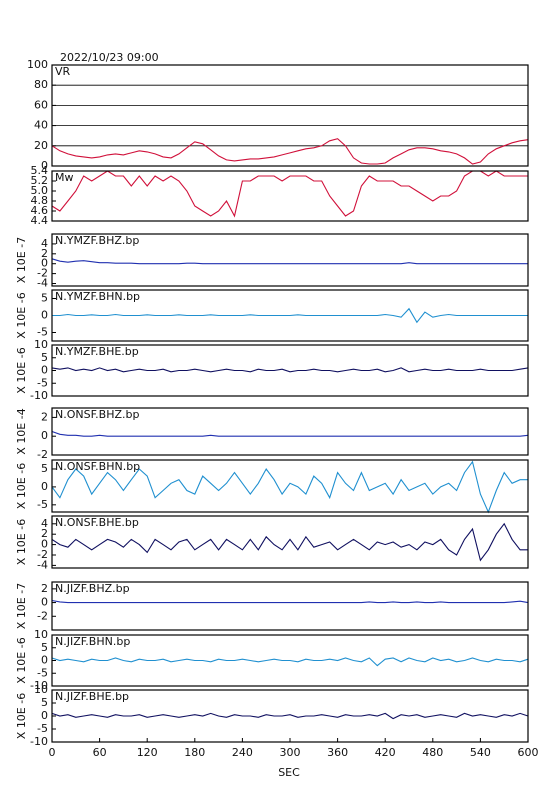 The width and height of the screenshot is (554, 785). Describe the element at coordinates (480, 752) in the screenshot. I see `x-tick-label: 540` at that location.